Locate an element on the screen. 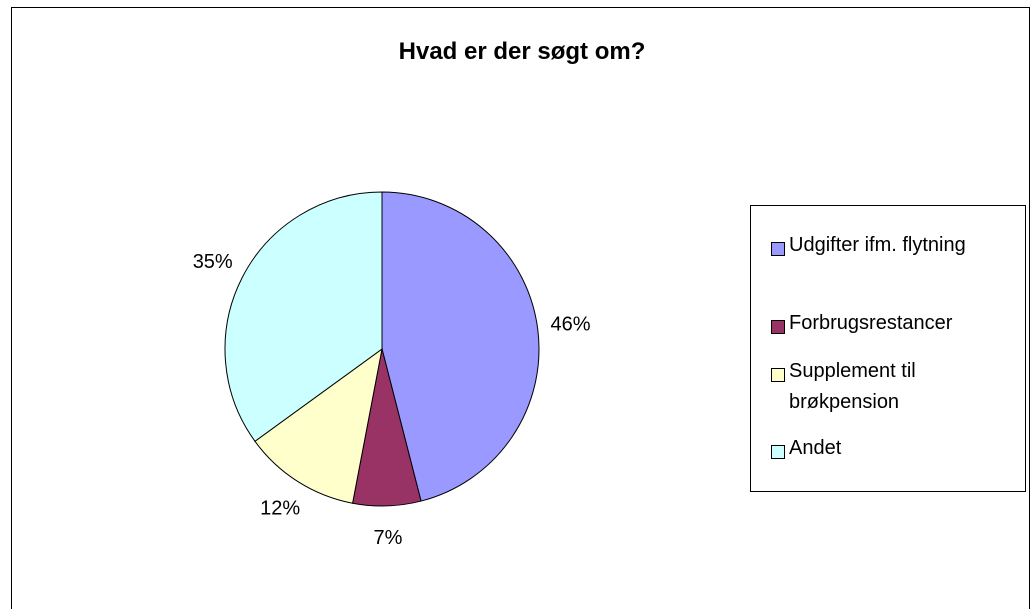  legend-label: Udgifter ifm. flytning is located at coordinates (877, 245).